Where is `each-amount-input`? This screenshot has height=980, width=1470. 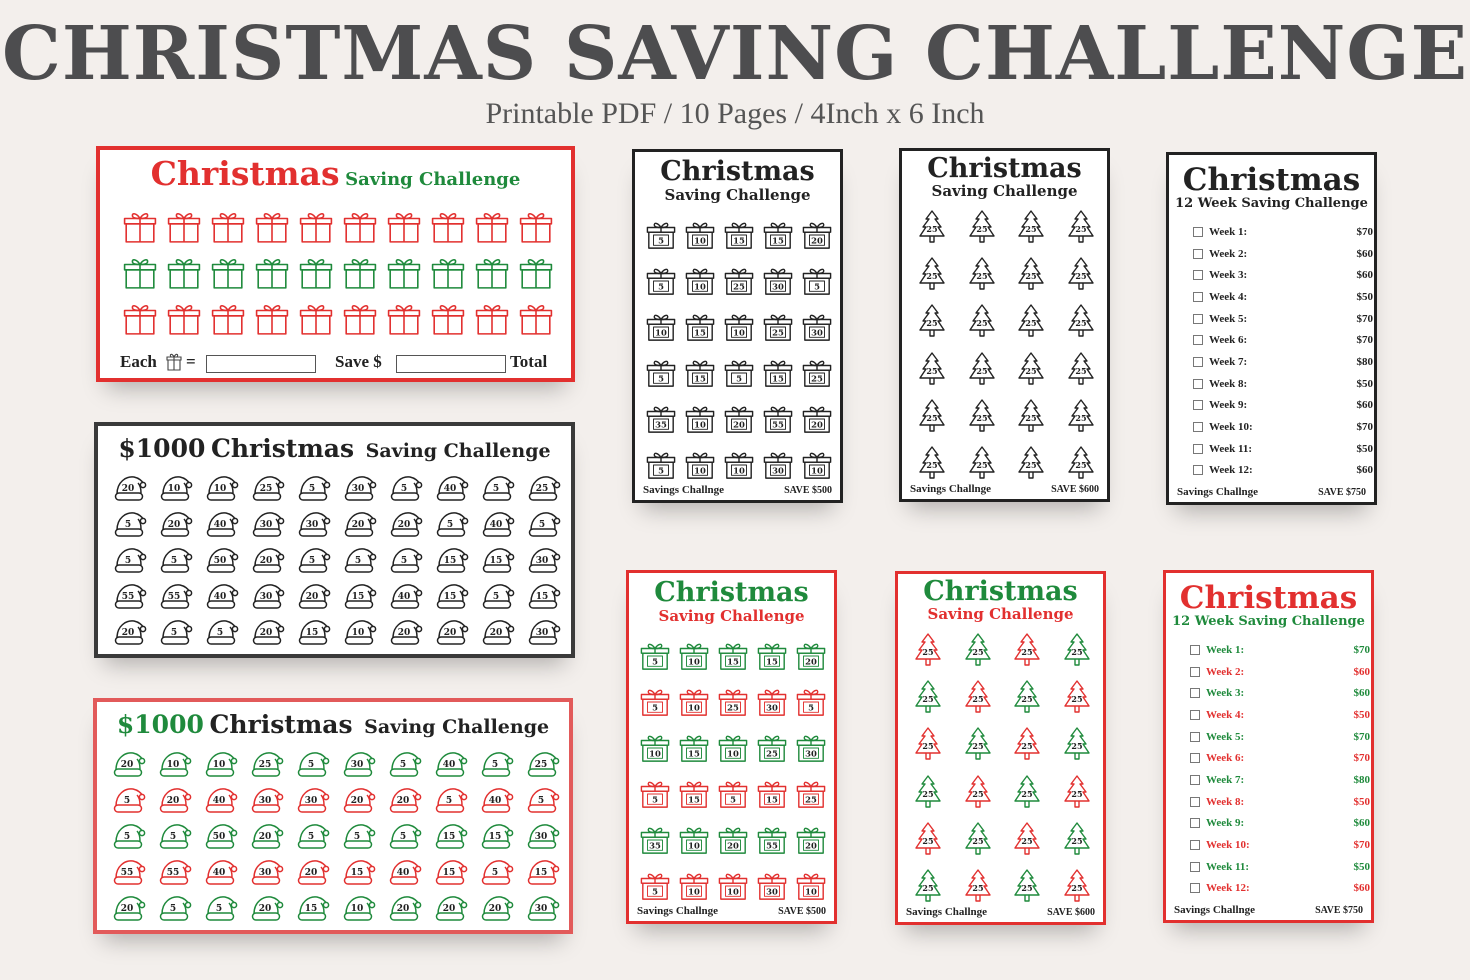 each-amount-input is located at coordinates (261, 364).